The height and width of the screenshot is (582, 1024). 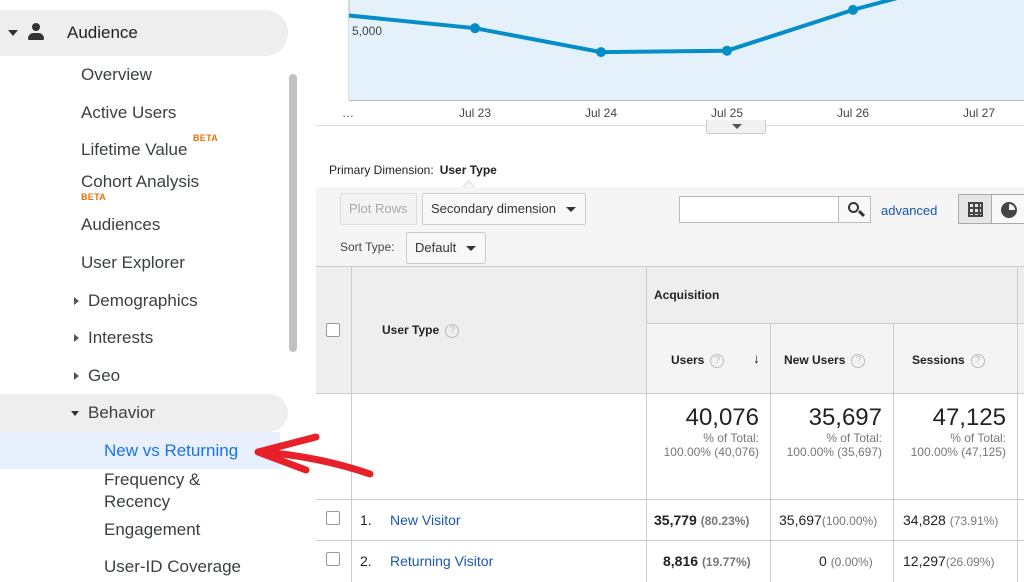 I want to click on sort-desc-arrow-icon: ↓, so click(x=756, y=358).